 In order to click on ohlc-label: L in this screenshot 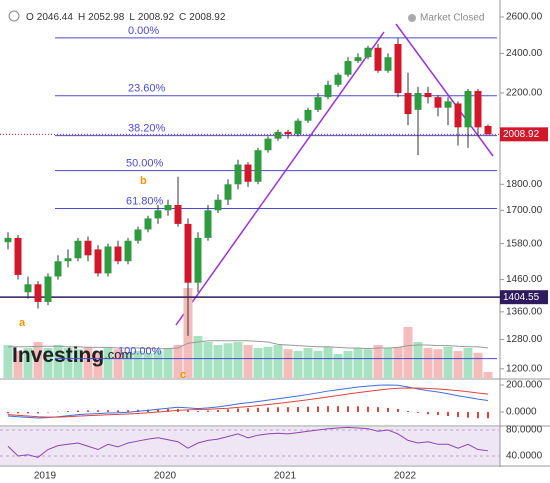, I will do `click(132, 17)`.